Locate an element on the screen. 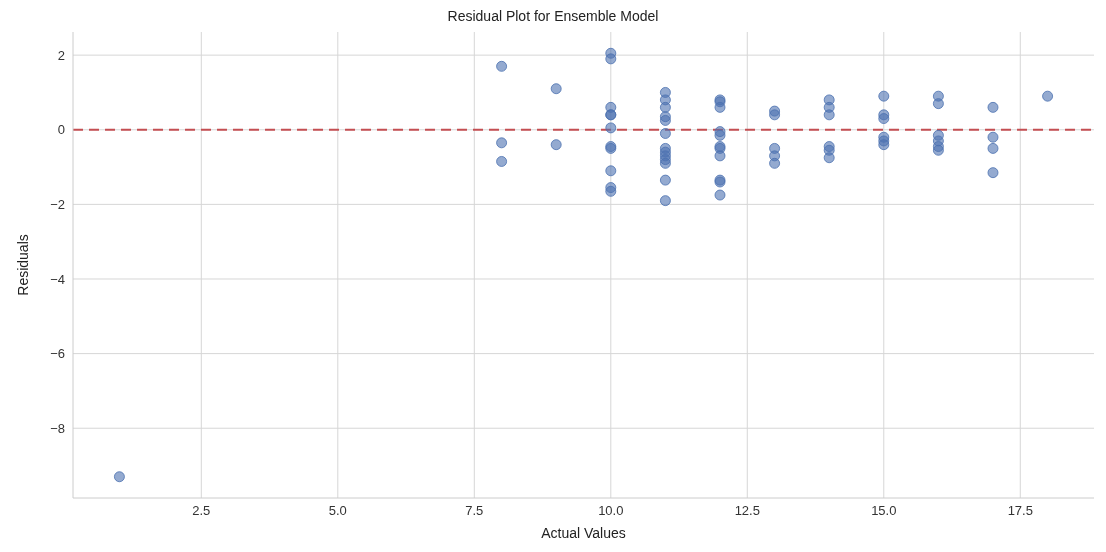 The height and width of the screenshot is (552, 1106). x-tick-label: 17.5 is located at coordinates (1020, 511).